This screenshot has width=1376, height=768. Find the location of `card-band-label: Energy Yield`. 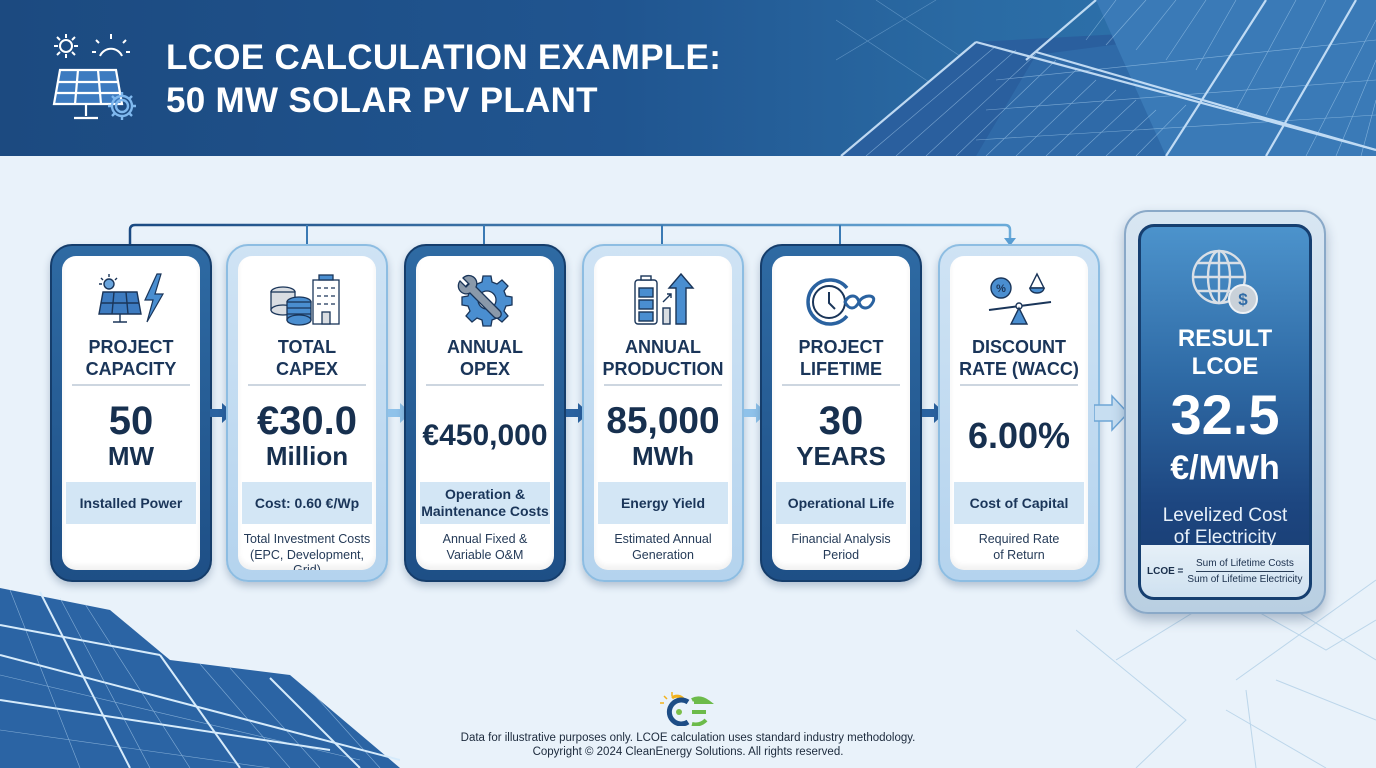

card-band-label: Energy Yield is located at coordinates (663, 503).